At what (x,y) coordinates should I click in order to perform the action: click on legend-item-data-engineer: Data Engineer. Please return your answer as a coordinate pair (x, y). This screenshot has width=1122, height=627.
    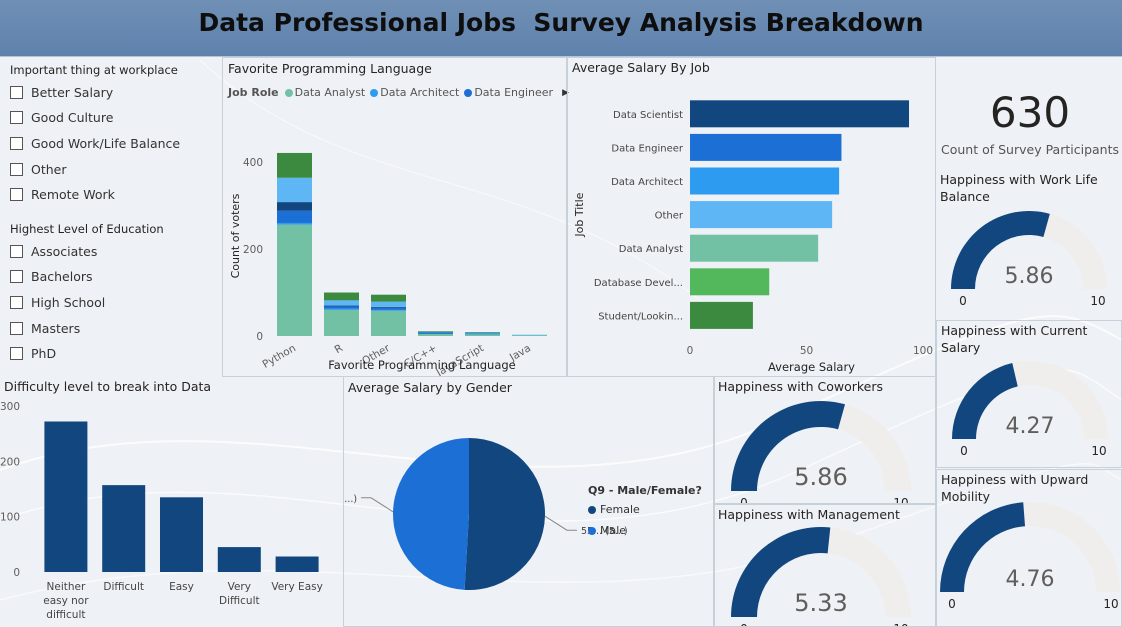
    Looking at the image, I should click on (508, 92).